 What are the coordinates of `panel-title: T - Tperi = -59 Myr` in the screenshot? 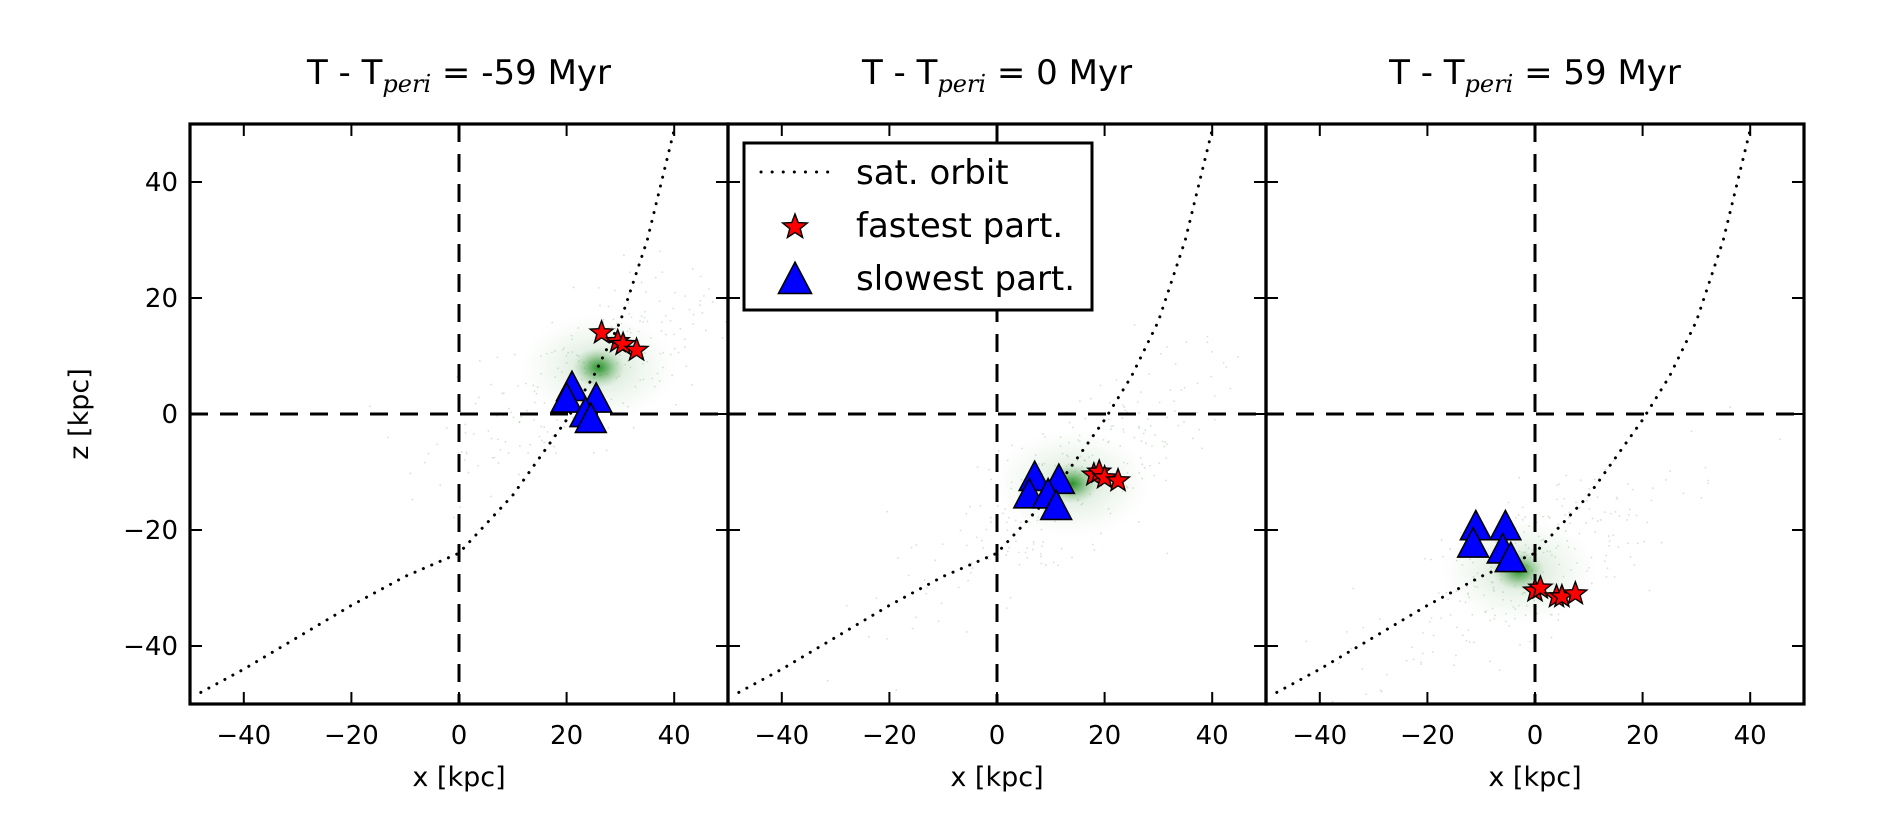 It's located at (458, 75).